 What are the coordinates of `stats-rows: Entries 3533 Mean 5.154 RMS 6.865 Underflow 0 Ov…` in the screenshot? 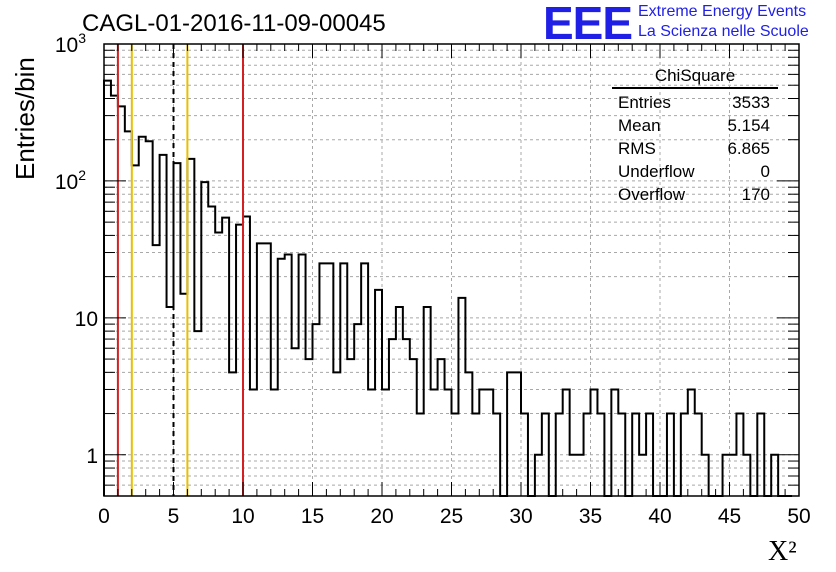 It's located at (694, 148).